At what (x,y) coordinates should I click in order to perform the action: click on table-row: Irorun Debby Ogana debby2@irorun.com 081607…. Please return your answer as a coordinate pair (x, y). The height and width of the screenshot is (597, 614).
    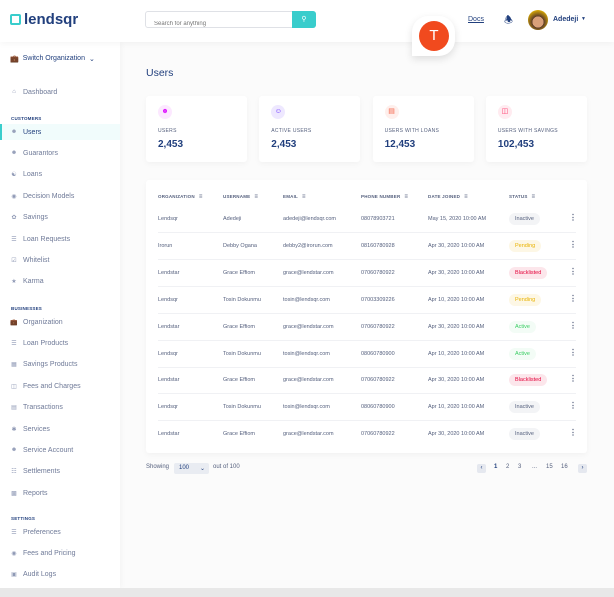
    Looking at the image, I should click on (367, 246).